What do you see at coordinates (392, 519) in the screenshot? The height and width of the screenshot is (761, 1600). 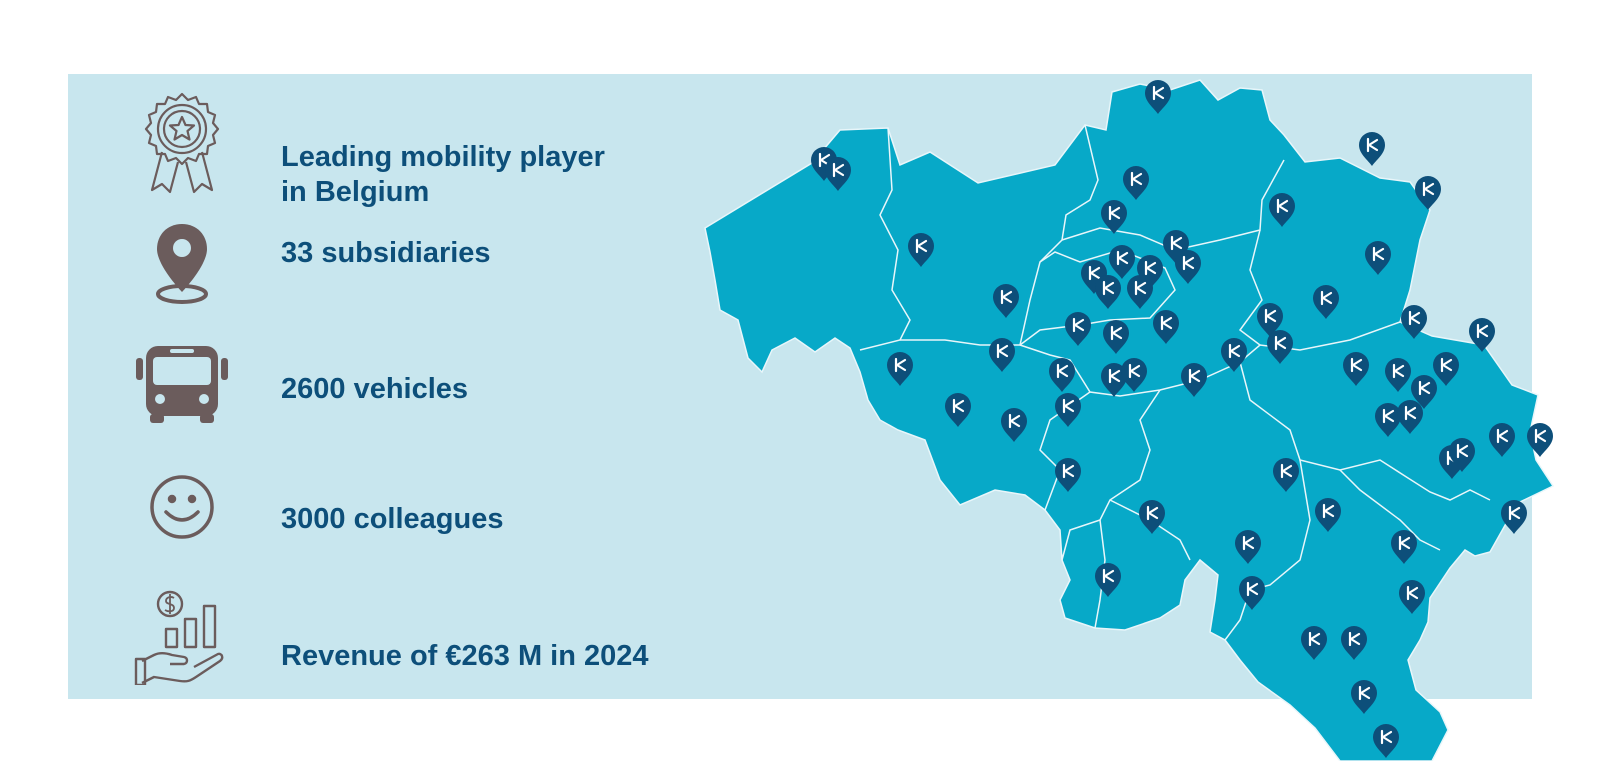 I see `fact-label: 3000 colleagues` at bounding box center [392, 519].